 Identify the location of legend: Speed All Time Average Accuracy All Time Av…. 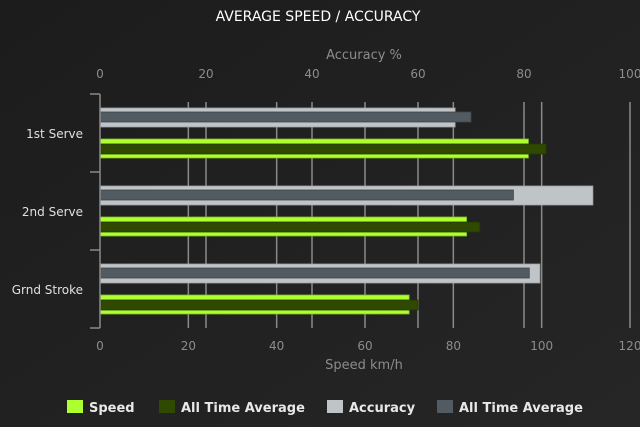
(325, 408).